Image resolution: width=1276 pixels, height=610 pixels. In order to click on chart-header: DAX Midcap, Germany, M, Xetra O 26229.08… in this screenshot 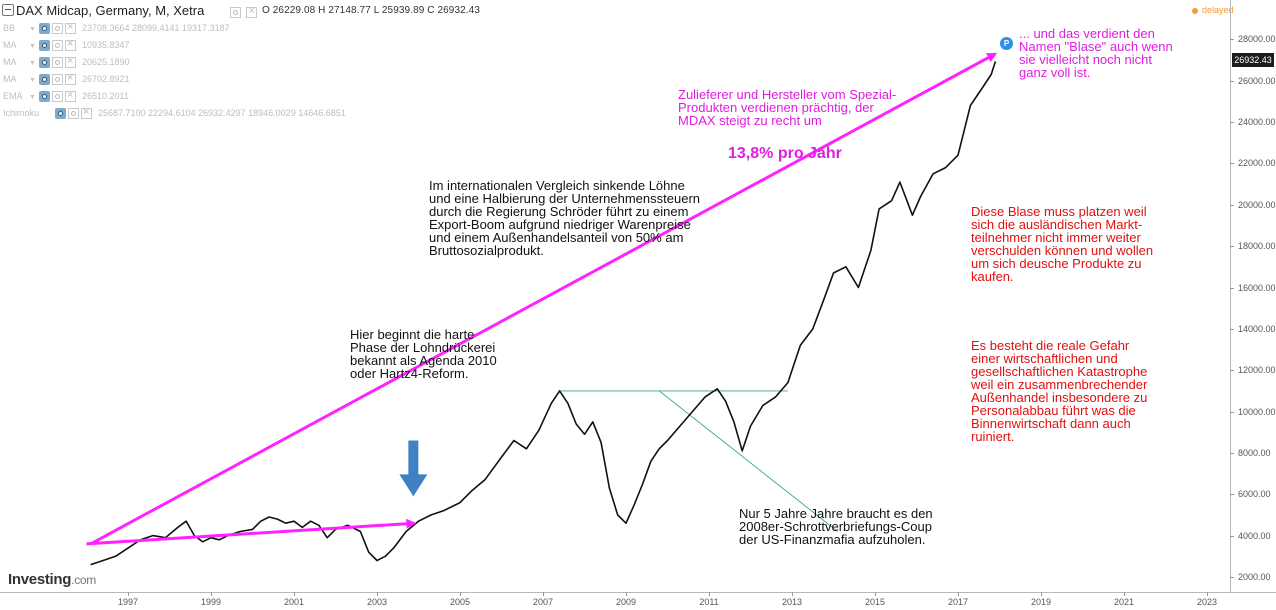, I will do `click(615, 11)`.